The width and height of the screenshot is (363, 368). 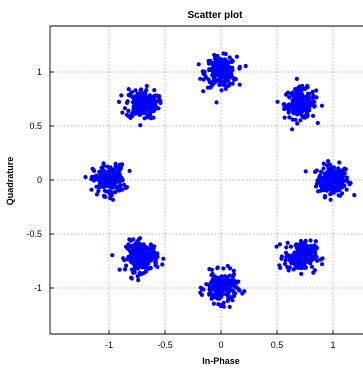 I want to click on chart-title: Scatter plot, so click(x=215, y=15).